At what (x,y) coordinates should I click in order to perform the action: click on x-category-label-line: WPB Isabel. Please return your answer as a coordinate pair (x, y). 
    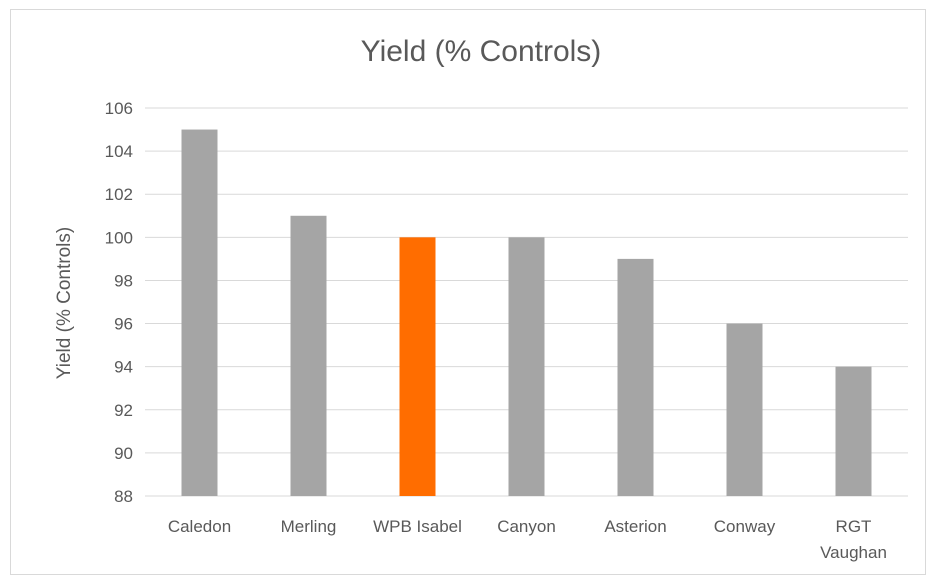
    Looking at the image, I should click on (417, 526).